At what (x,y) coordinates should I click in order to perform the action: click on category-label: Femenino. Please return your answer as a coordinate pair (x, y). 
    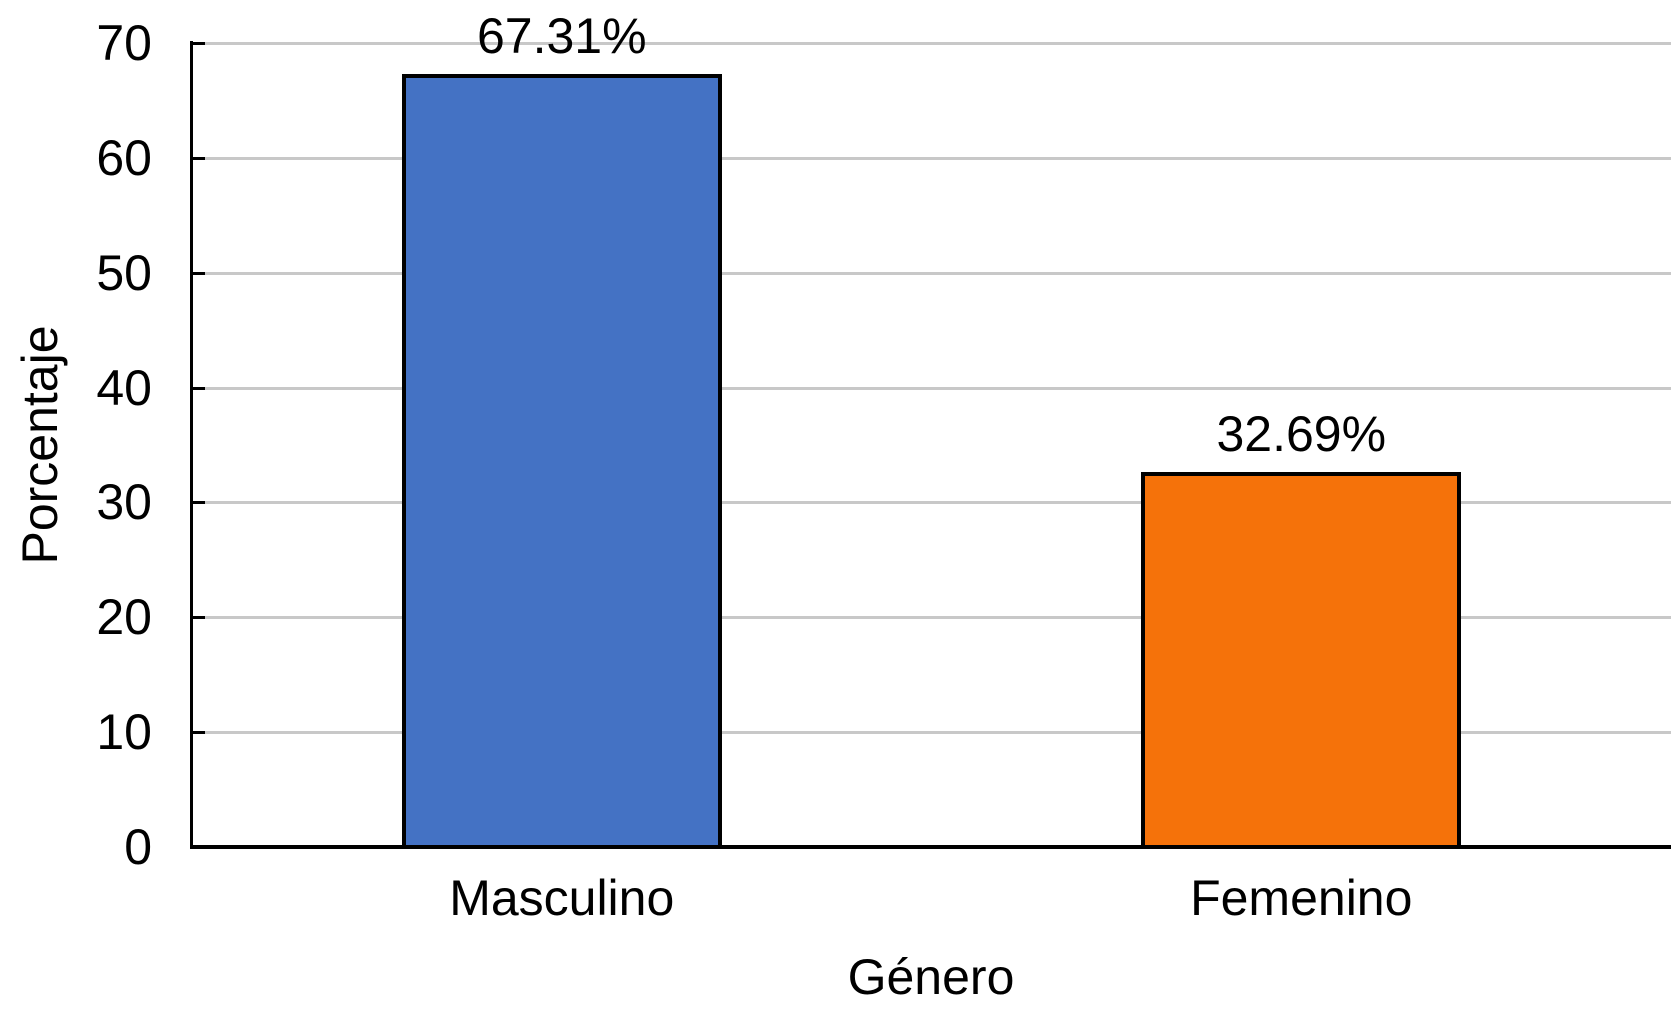
    Looking at the image, I should click on (1301, 898).